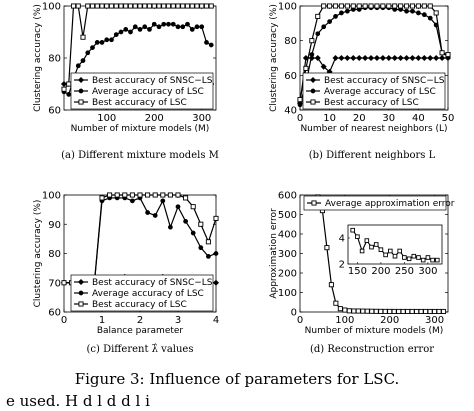  Describe the element at coordinates (373, 129) in the screenshot. I see `x-axis-label: Number of nearest neighbors (L)` at that location.